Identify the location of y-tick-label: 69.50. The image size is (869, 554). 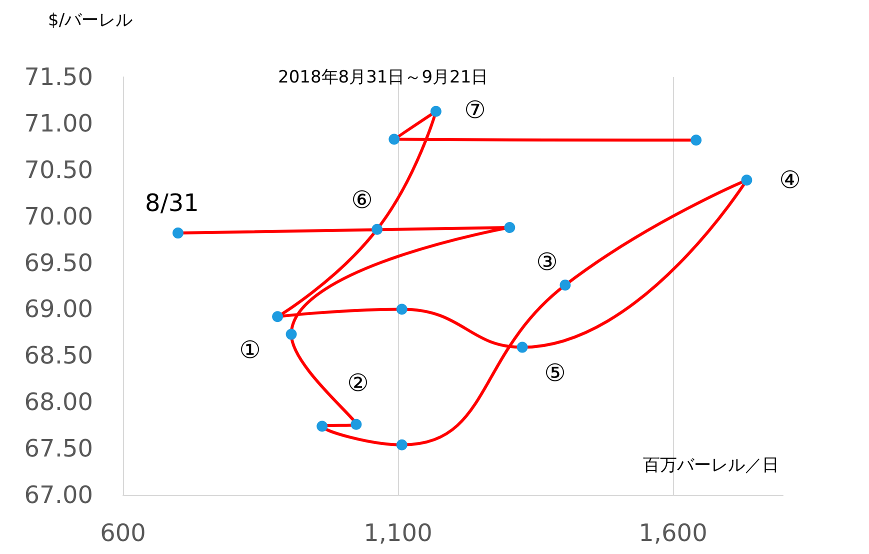
(58, 262).